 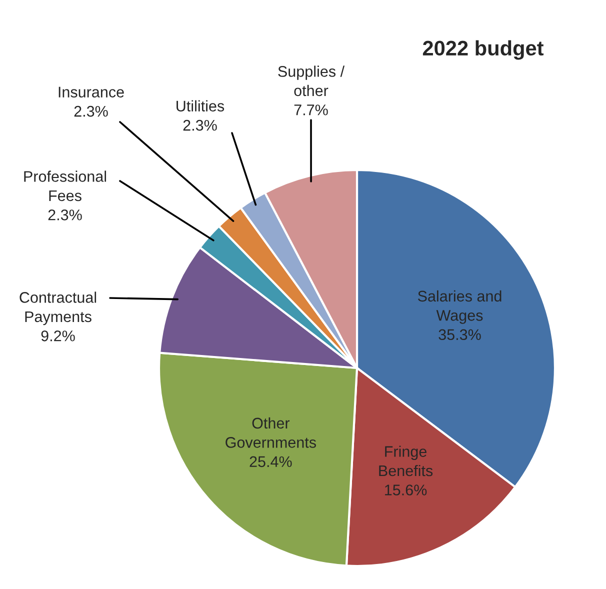 What do you see at coordinates (459, 334) in the screenshot?
I see `data-label: 35.3%` at bounding box center [459, 334].